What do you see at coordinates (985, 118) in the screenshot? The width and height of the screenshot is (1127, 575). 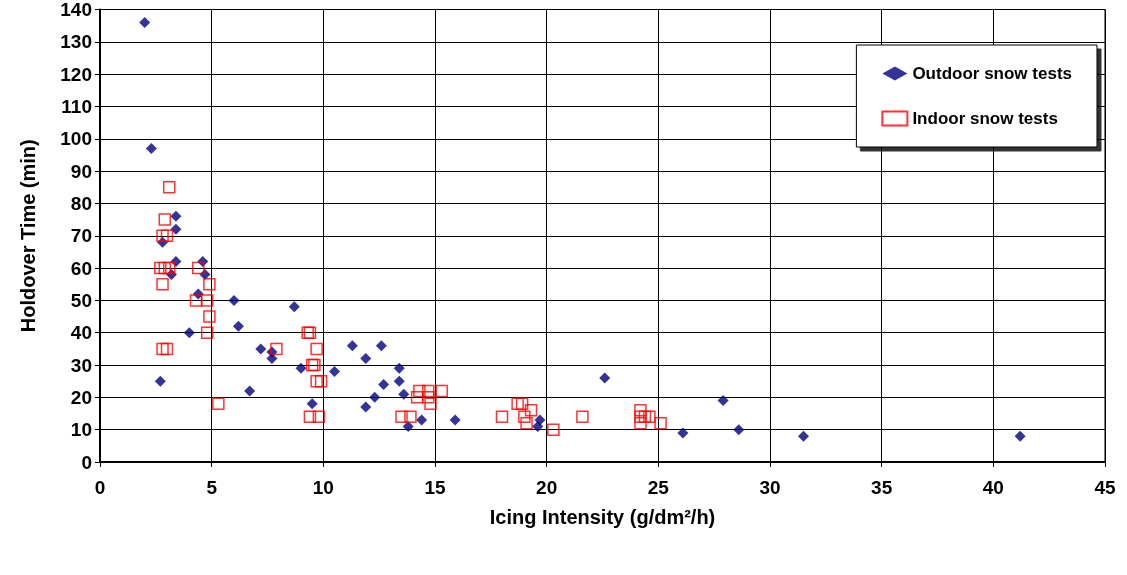 I see `legend-label: Indoor snow tests` at bounding box center [985, 118].